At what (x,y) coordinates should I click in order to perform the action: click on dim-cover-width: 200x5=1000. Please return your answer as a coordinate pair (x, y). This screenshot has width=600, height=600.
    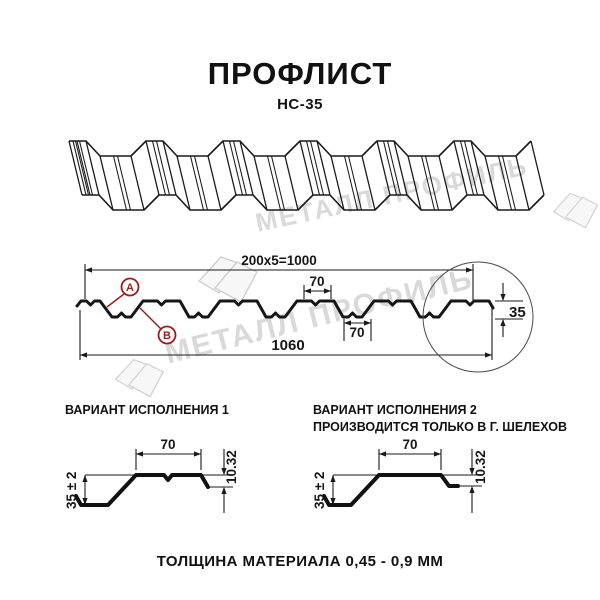
    Looking at the image, I should click on (278, 260).